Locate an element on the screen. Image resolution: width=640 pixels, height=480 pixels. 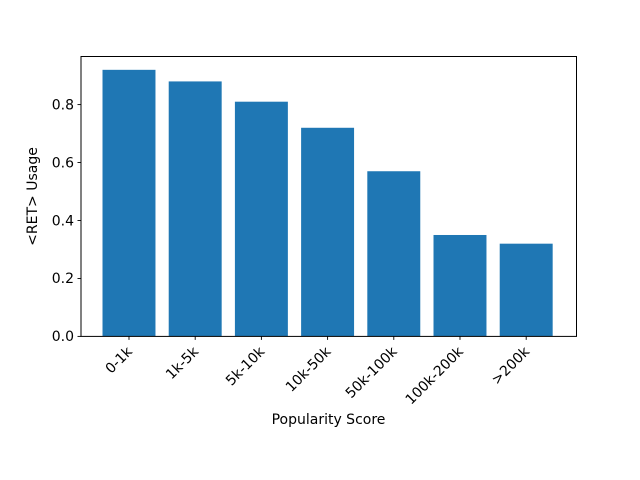
x-tick-label: 0-1k is located at coordinates (120, 360).